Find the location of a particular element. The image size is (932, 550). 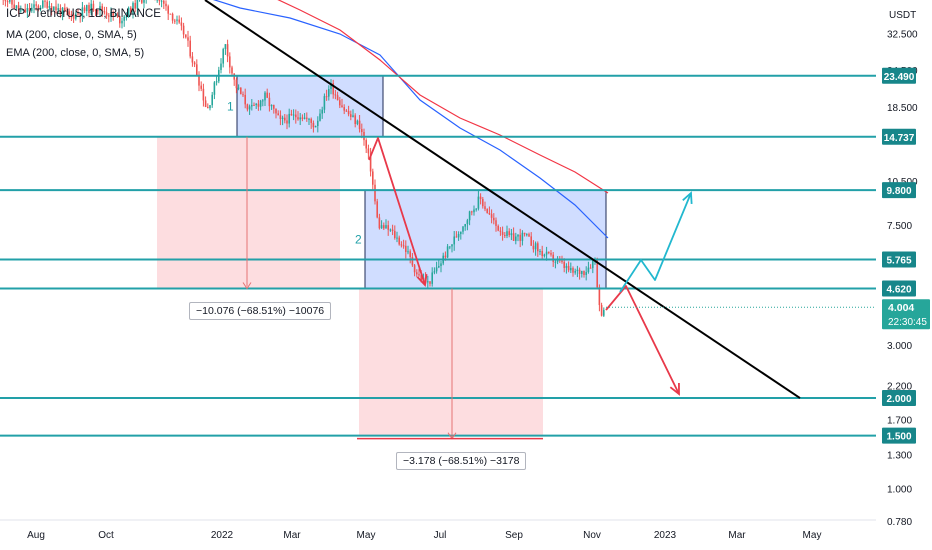

measure-label-1: −10.076 (−68.51%) −10076 is located at coordinates (260, 311).